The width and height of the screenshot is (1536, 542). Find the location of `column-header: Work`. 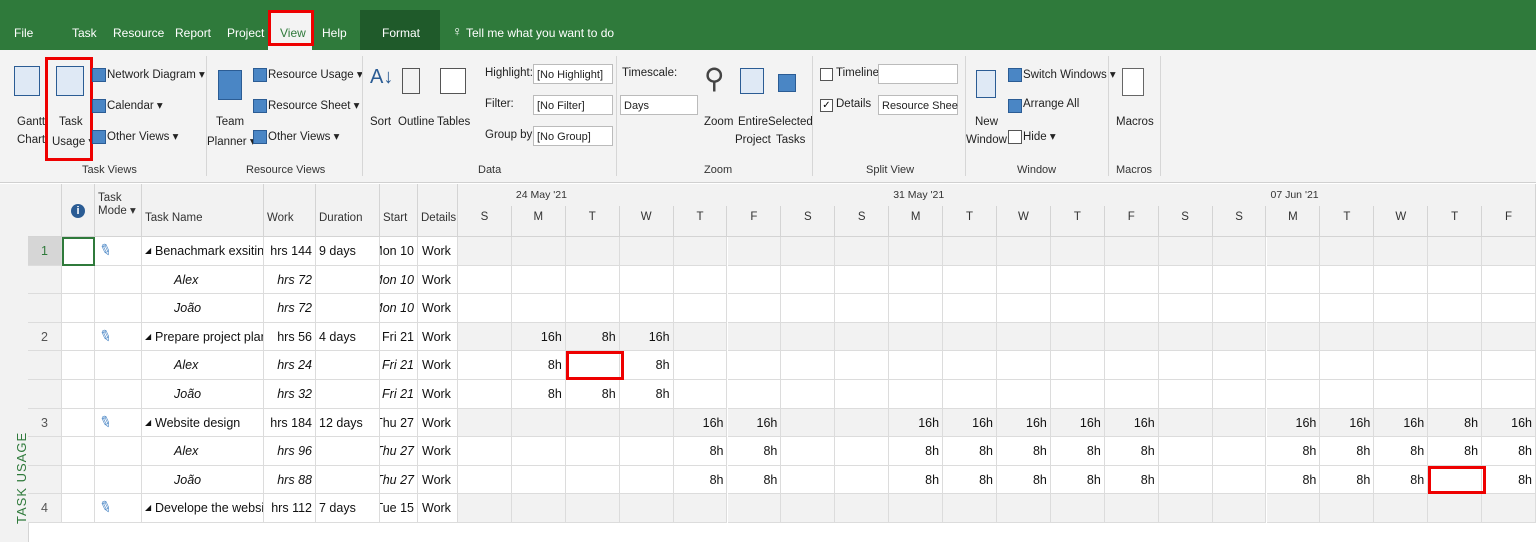

column-header: Work is located at coordinates (290, 210).